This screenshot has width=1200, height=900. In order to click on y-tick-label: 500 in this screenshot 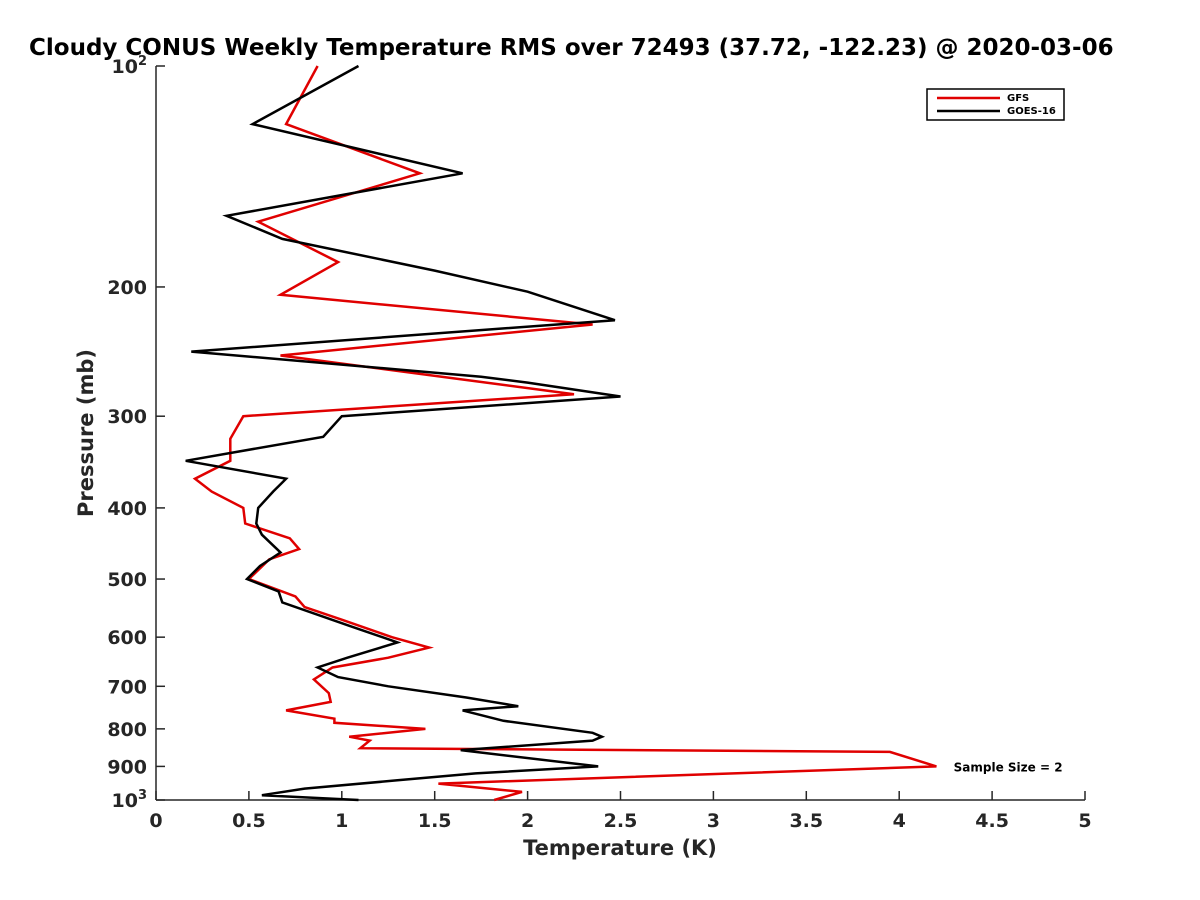, I will do `click(127, 580)`.